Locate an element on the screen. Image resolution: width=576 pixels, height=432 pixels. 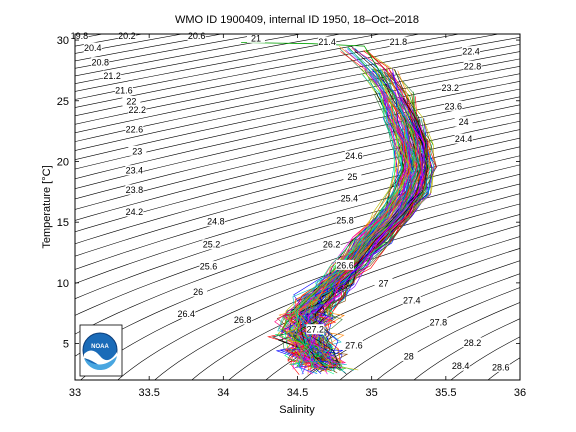
contour-label: 22.2 is located at coordinates (138, 110).